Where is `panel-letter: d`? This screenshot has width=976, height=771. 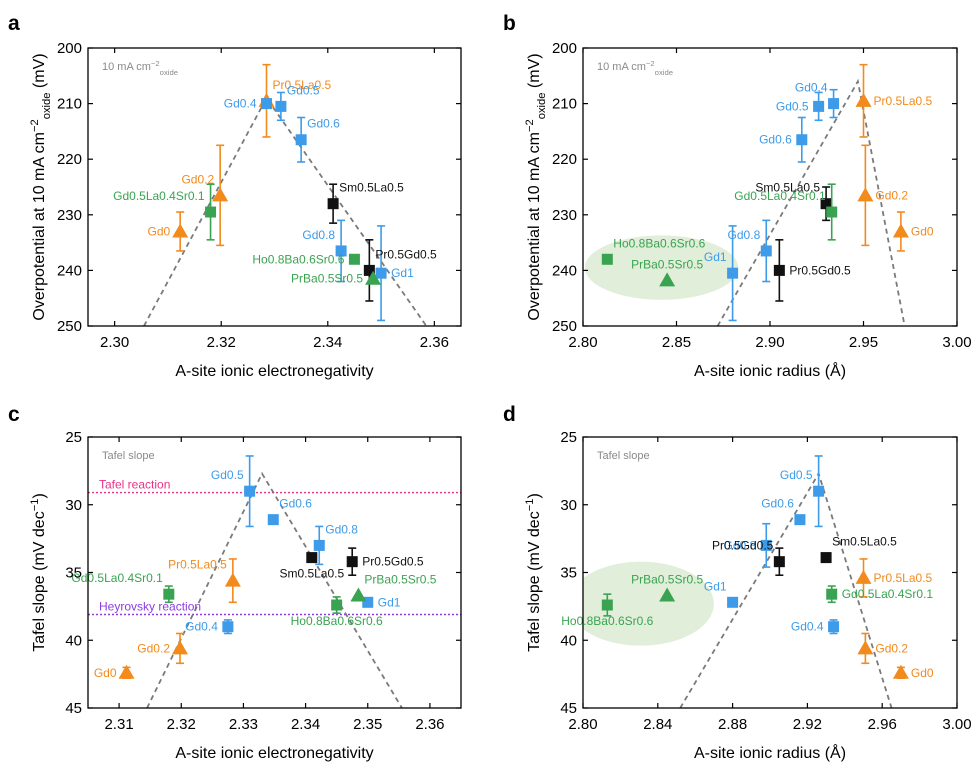 panel-letter: d is located at coordinates (509, 414).